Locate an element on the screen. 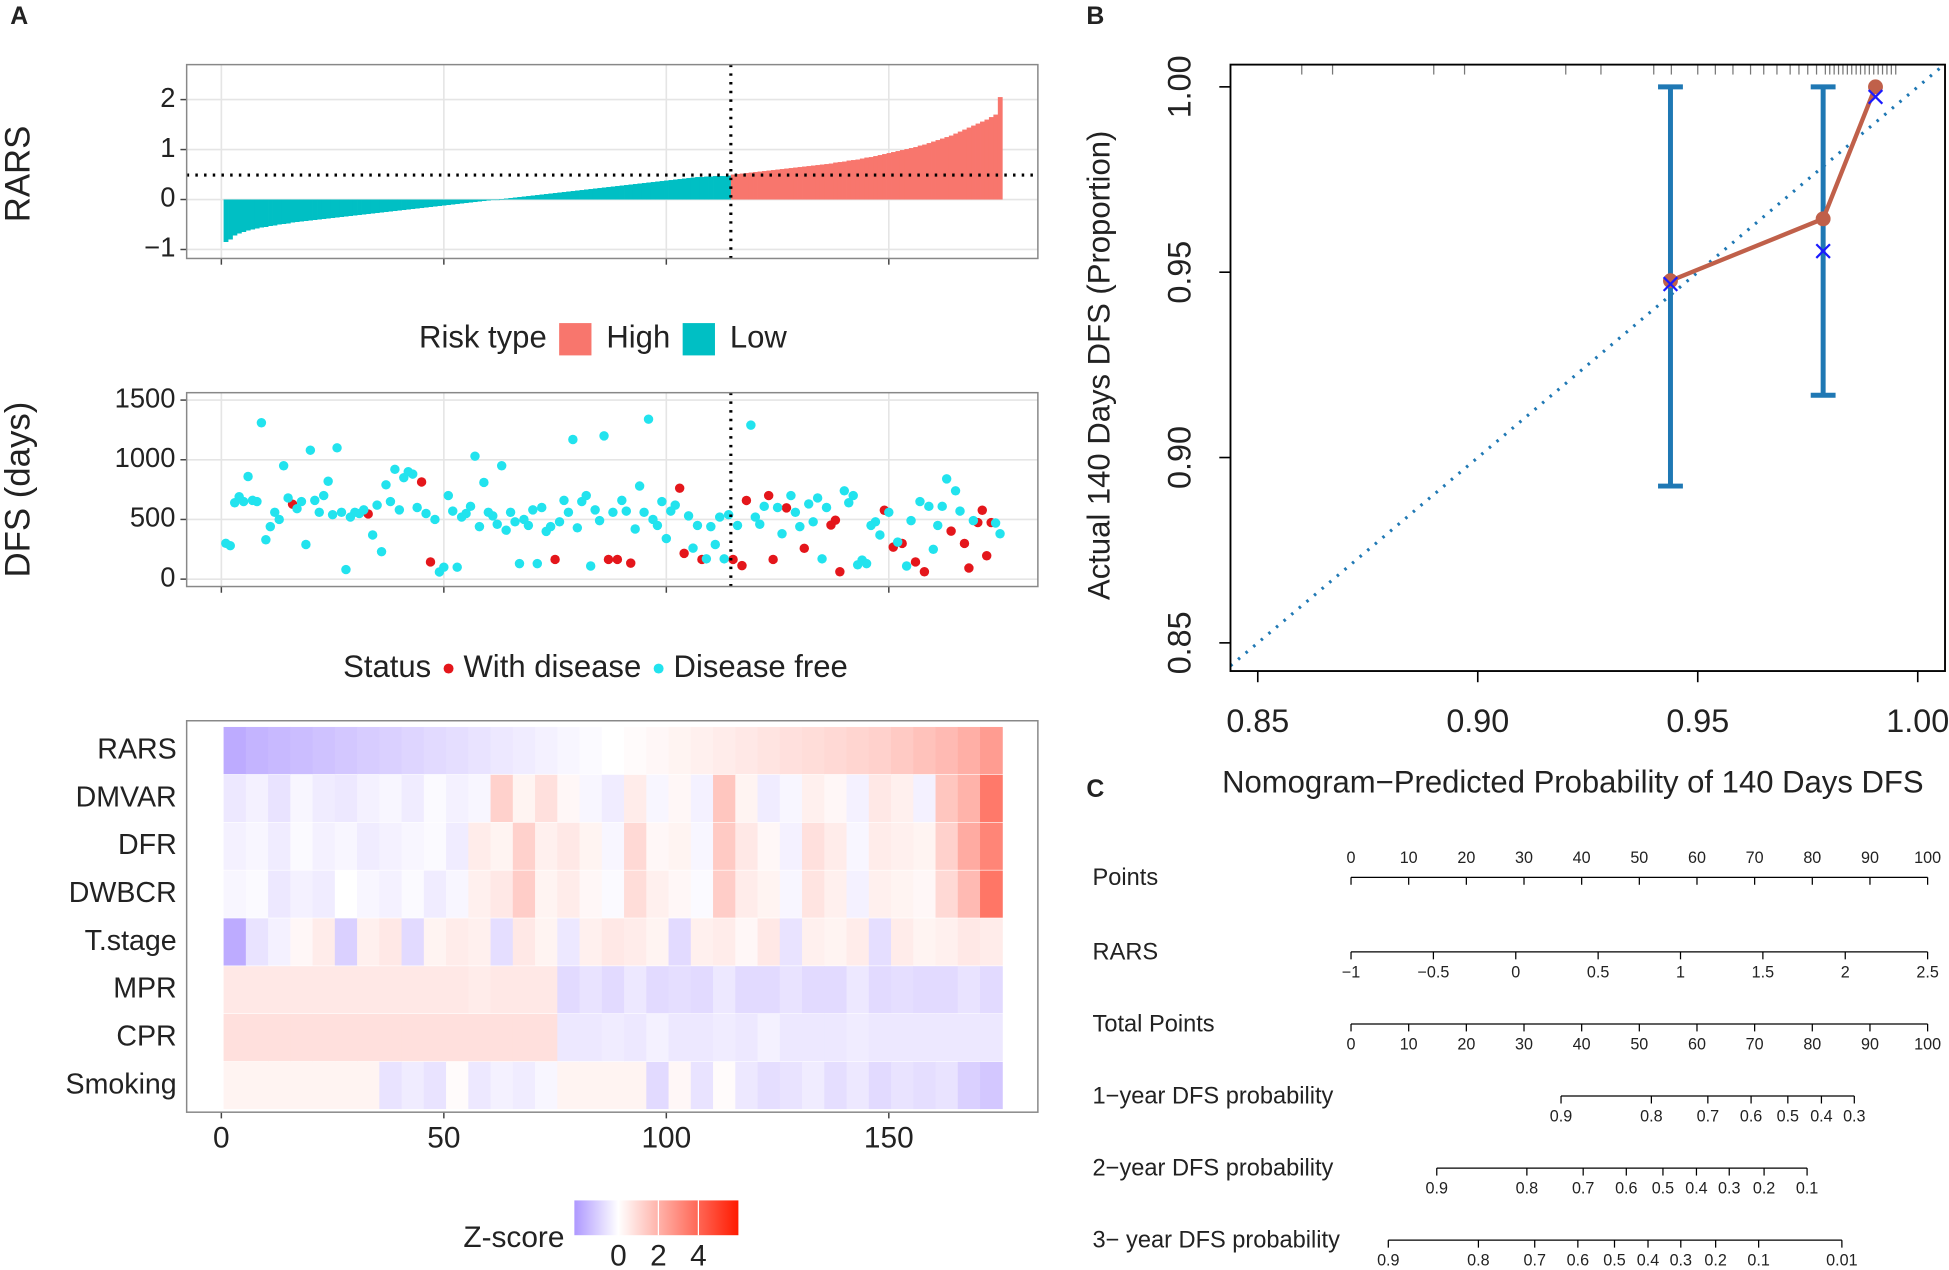  y-axis-label: Actual 140 Days DFS (Proportion) is located at coordinates (1098, 365).